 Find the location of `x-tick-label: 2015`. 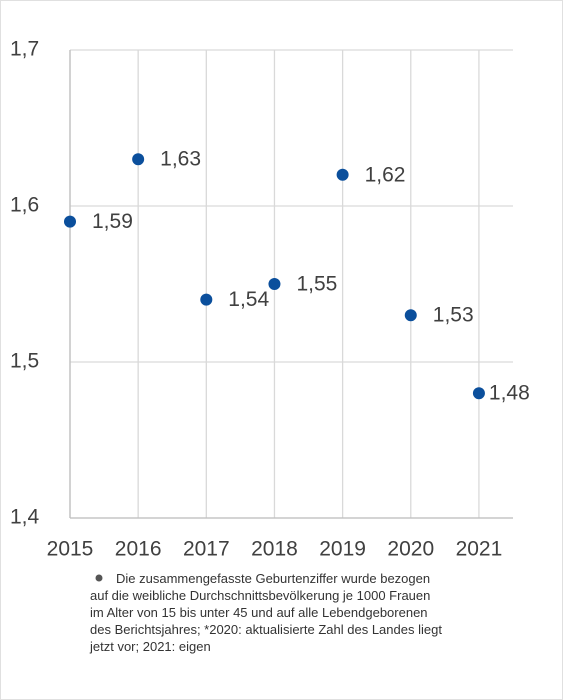

x-tick-label: 2015 is located at coordinates (70, 549).